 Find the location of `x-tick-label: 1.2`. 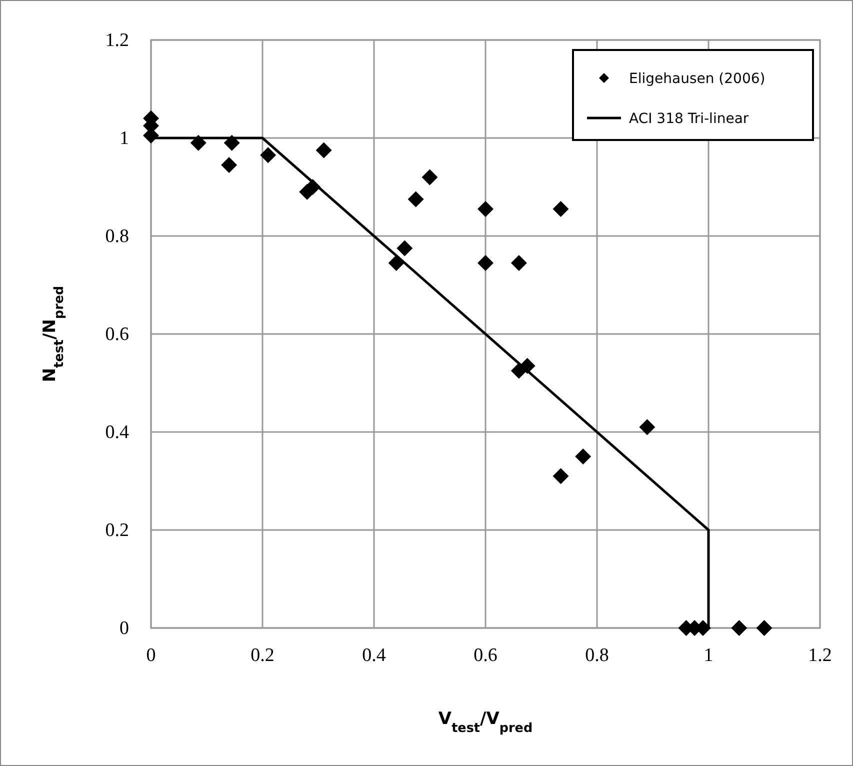

x-tick-label: 1.2 is located at coordinates (820, 655).